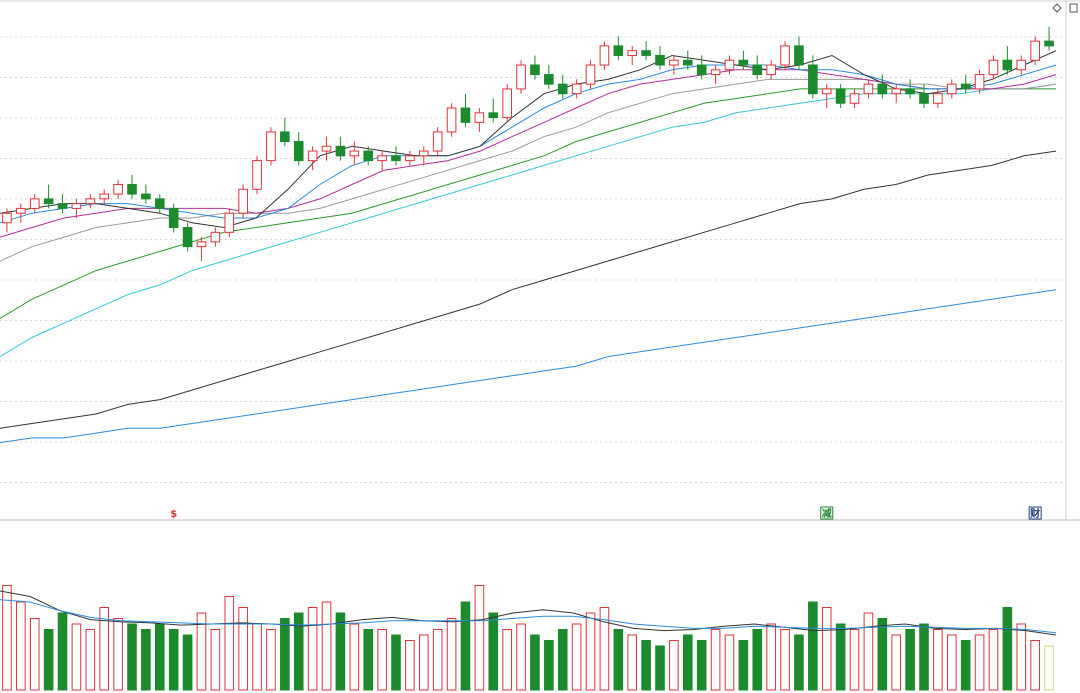  What do you see at coordinates (827, 513) in the screenshot?
I see `event-marker: 减` at bounding box center [827, 513].